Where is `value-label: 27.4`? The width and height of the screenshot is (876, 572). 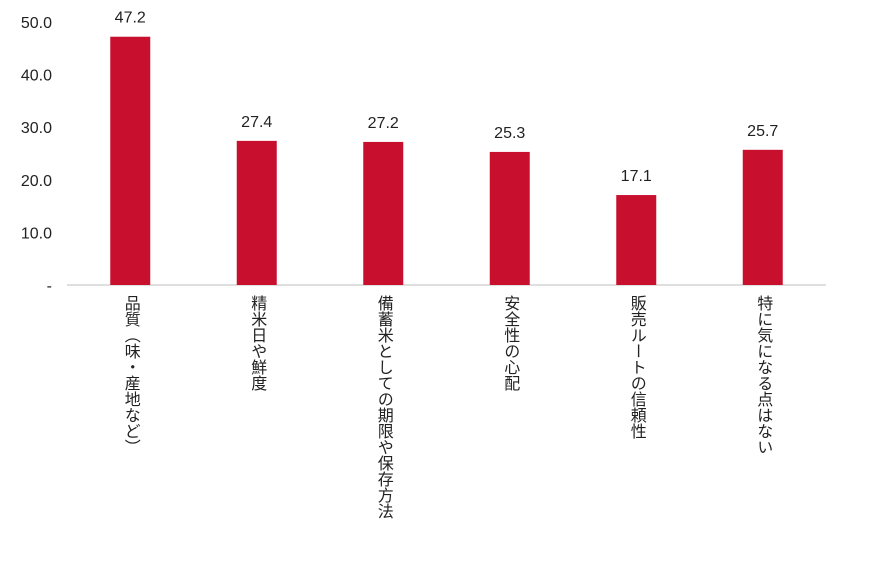 value-label: 27.4 is located at coordinates (256, 122).